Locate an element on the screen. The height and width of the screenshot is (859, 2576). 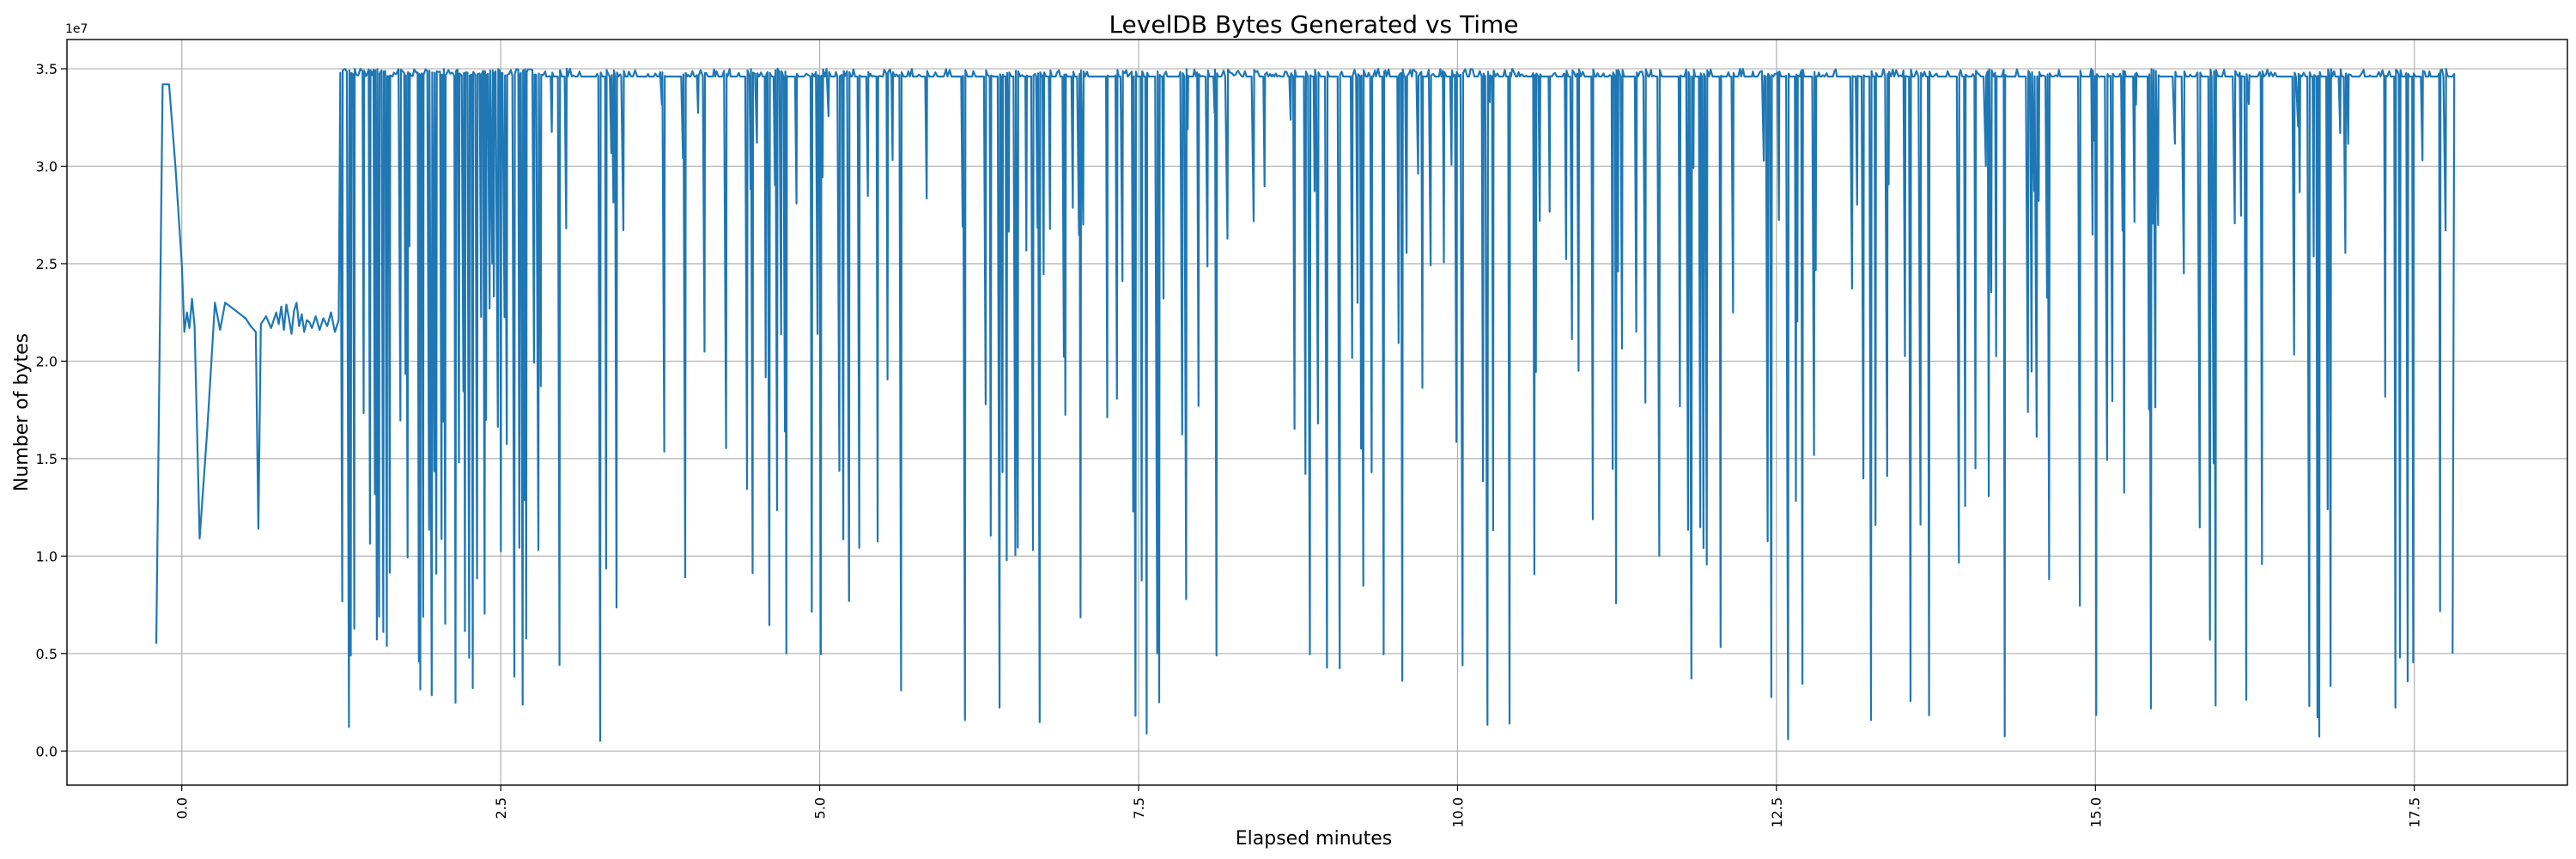
y-tick-label: 3.5 is located at coordinates (47, 69).